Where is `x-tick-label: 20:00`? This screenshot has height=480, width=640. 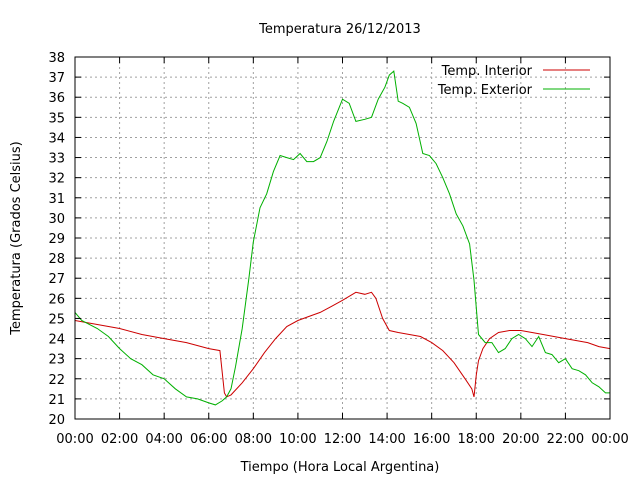 x-tick-label: 20:00 is located at coordinates (520, 439).